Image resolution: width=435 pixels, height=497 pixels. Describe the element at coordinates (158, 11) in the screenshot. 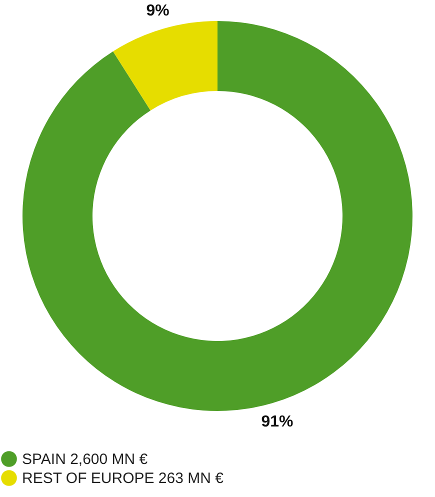

I see `data-label: 9%` at that location.